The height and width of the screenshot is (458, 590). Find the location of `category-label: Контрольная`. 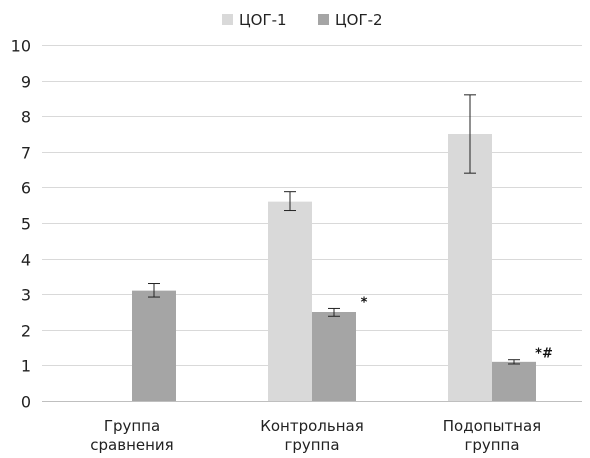

category-label: Контрольная is located at coordinates (312, 426).